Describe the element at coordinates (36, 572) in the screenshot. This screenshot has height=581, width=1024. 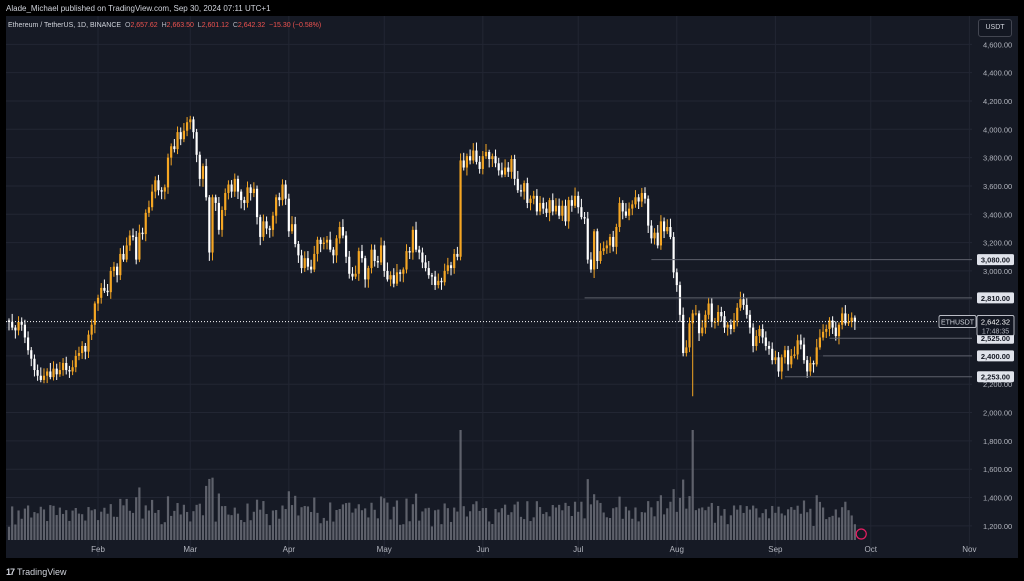
I see `tradingview-brand: 17 TradingView` at that location.